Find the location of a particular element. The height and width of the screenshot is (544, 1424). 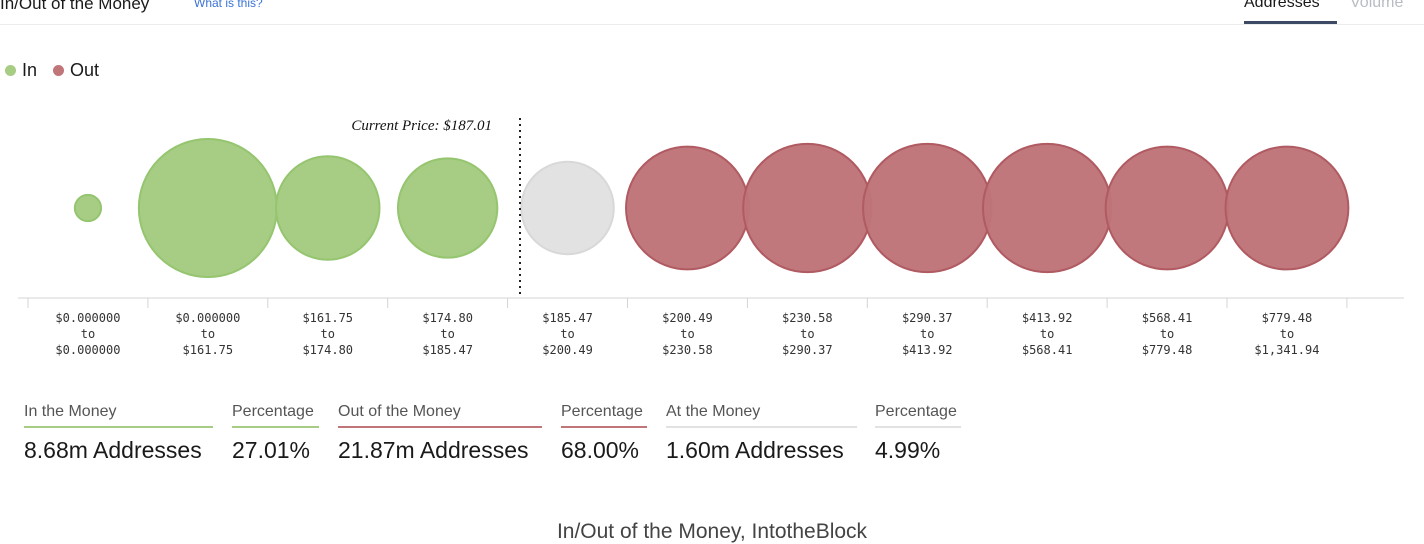

x-tick-label-to: $174.80 is located at coordinates (327, 350).